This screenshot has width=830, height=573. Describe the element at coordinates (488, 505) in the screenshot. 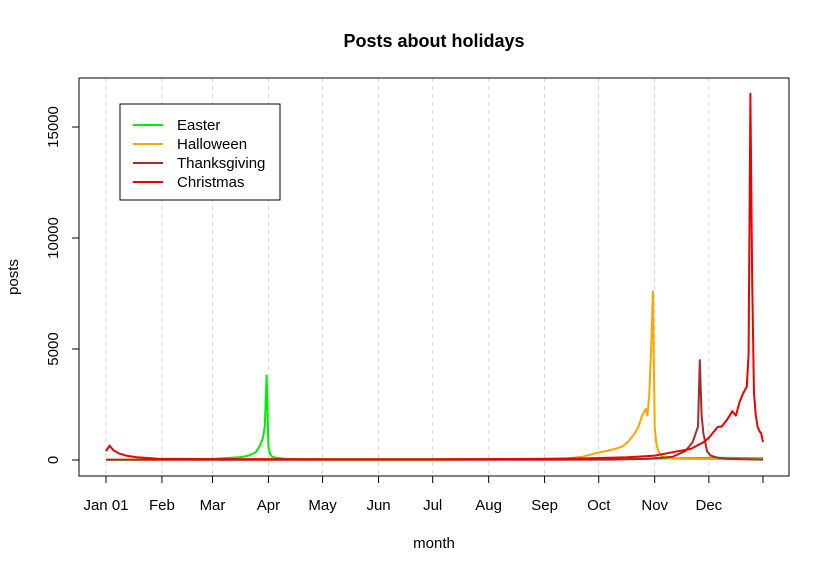

I see `x-tick-label: Aug` at that location.